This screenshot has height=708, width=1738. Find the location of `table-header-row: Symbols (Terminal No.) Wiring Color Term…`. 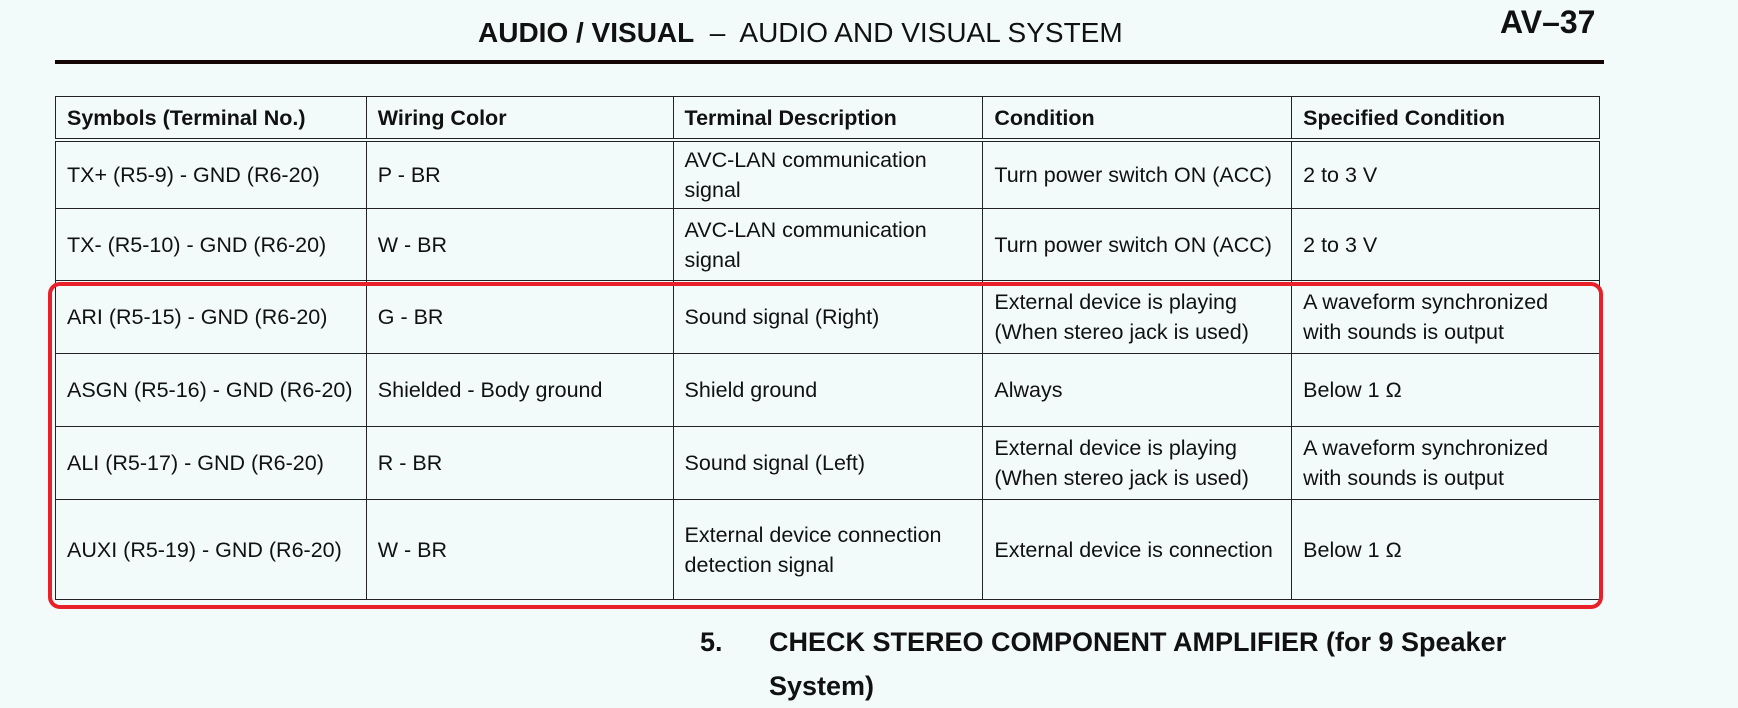

table-header-row: Symbols (Terminal No.) Wiring Color Term… is located at coordinates (827, 119).